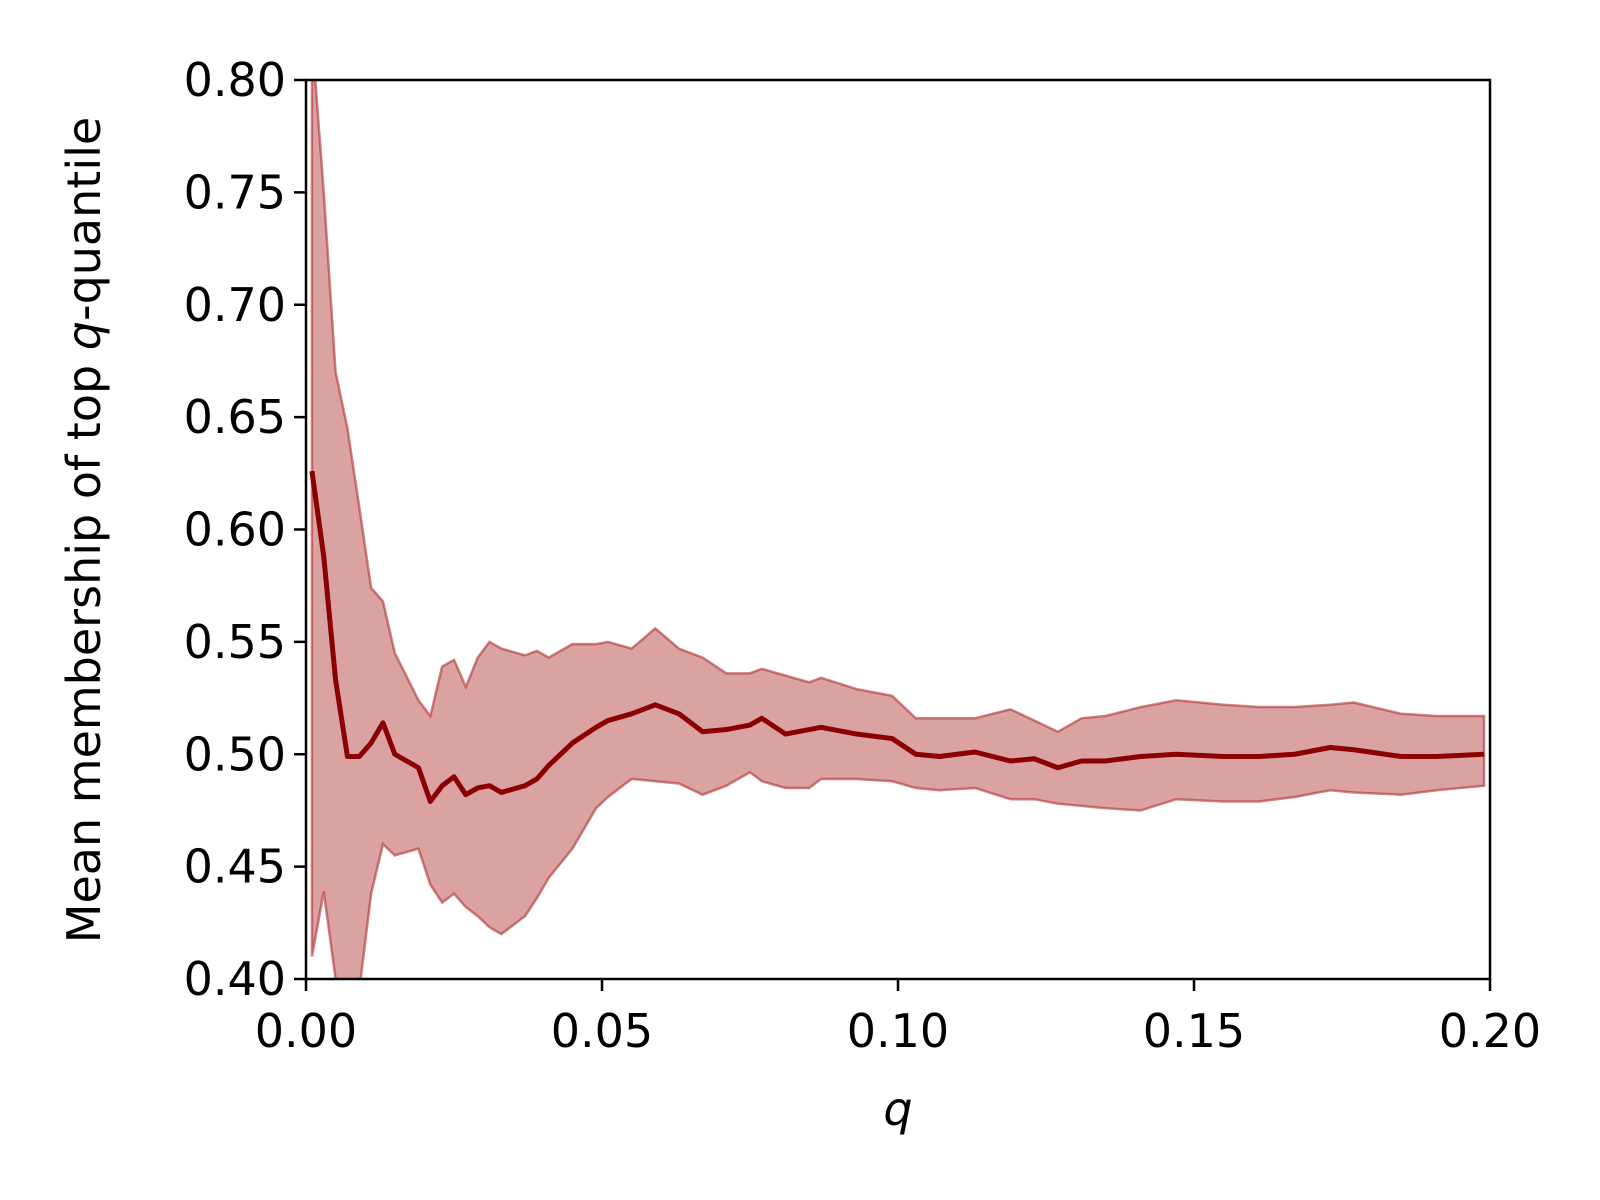 Image resolution: width=1600 pixels, height=1200 pixels. What do you see at coordinates (84, 335) in the screenshot?
I see `y-label-part: q` at bounding box center [84, 335].